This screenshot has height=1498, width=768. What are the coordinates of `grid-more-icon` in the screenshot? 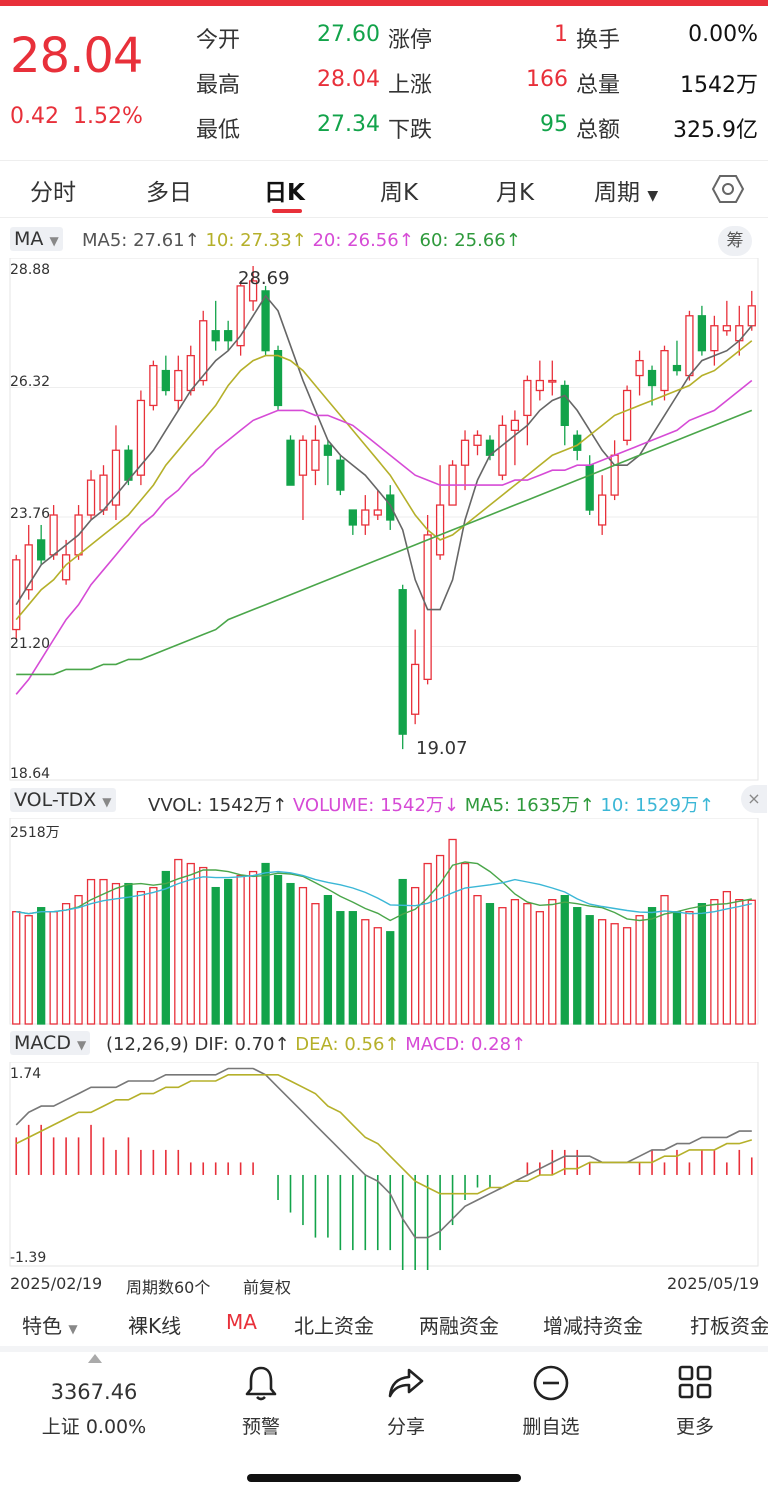 It's located at (695, 1382).